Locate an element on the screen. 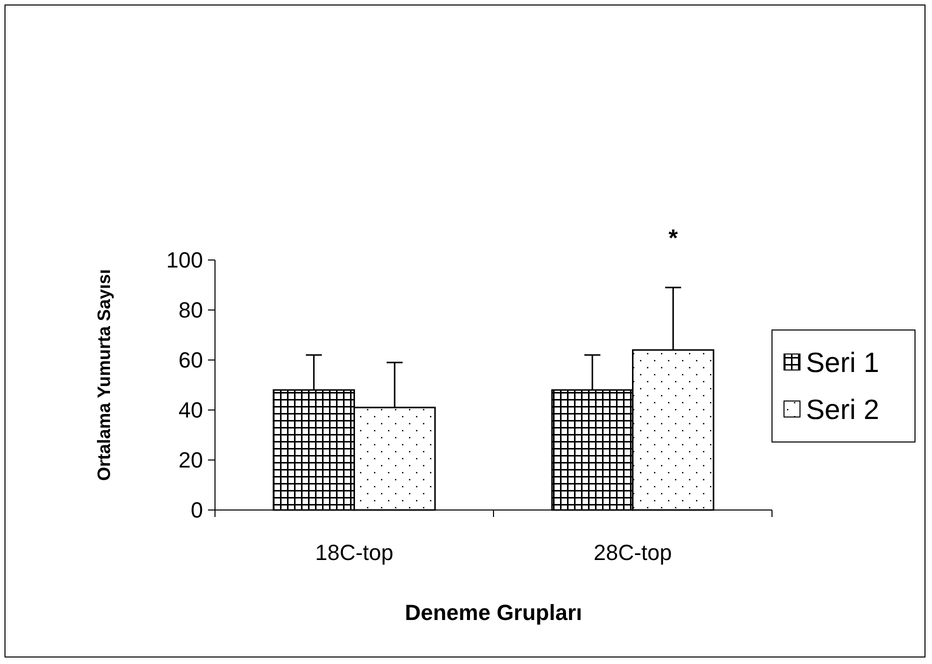  x-tick-label: 28C-top is located at coordinates (633, 552).